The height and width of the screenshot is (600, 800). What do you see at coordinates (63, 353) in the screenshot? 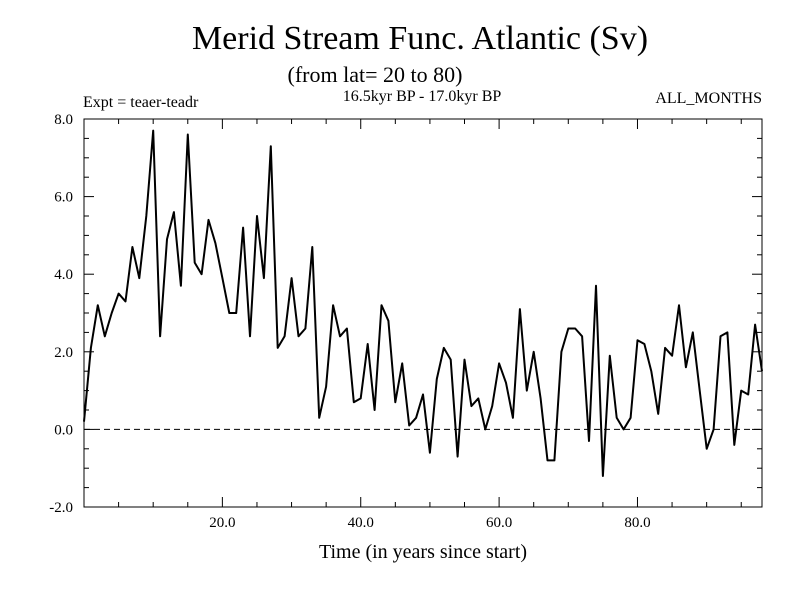
I see `y-tick-label: 2.0` at bounding box center [63, 353].